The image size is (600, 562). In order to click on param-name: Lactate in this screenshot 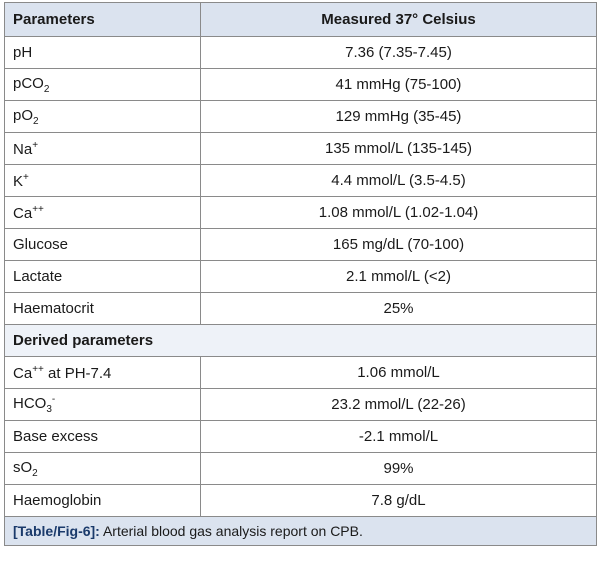, I will do `click(102, 276)`.